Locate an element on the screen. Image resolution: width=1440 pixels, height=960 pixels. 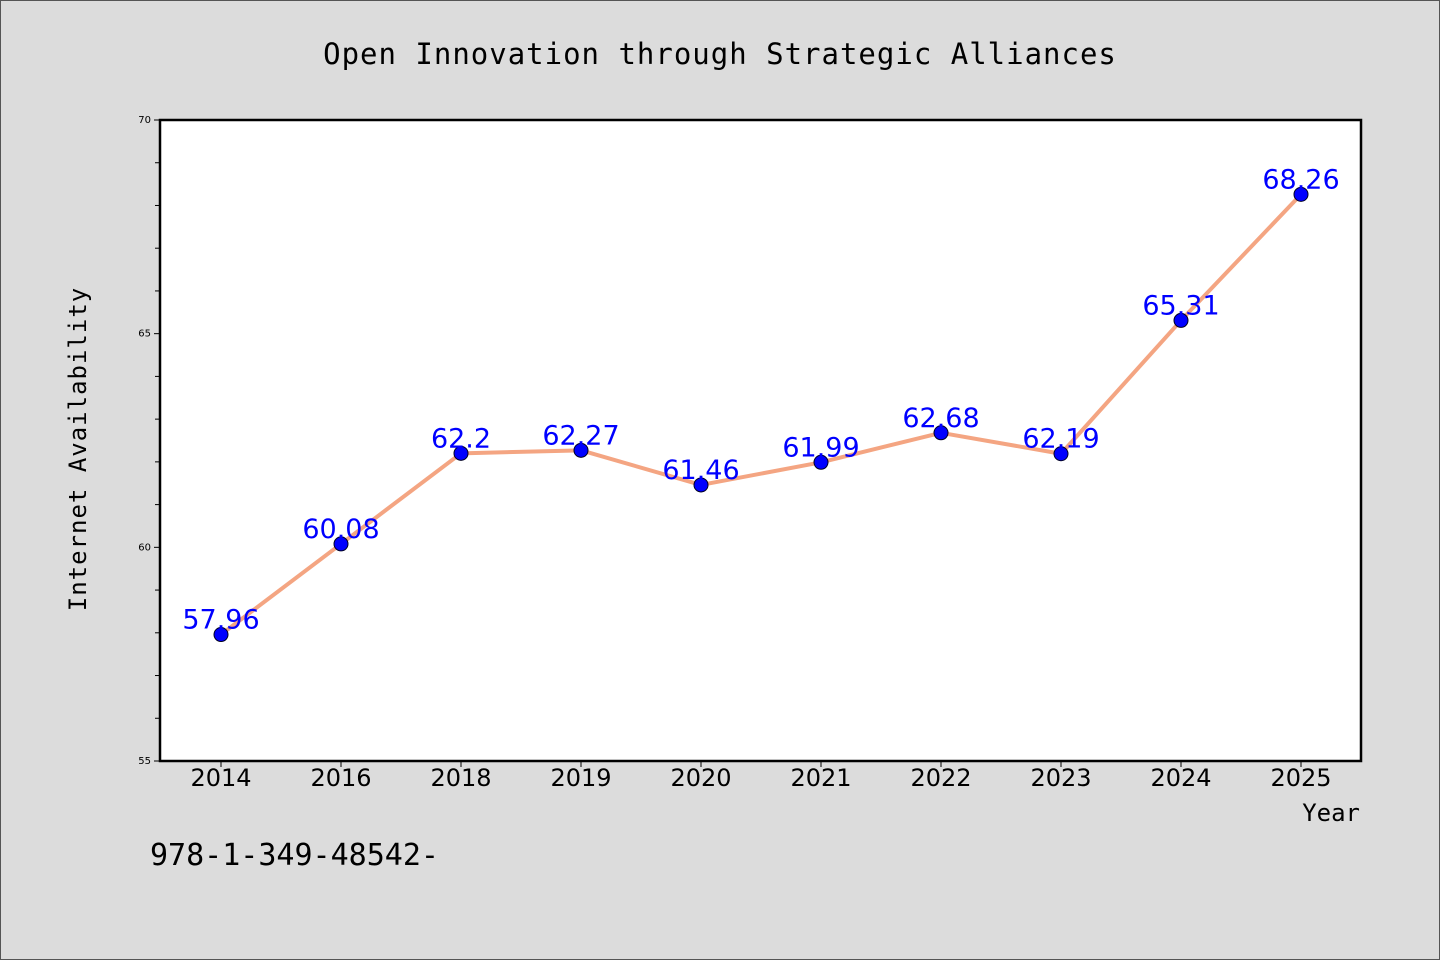
y-tick-label: 55 is located at coordinates (144, 761).